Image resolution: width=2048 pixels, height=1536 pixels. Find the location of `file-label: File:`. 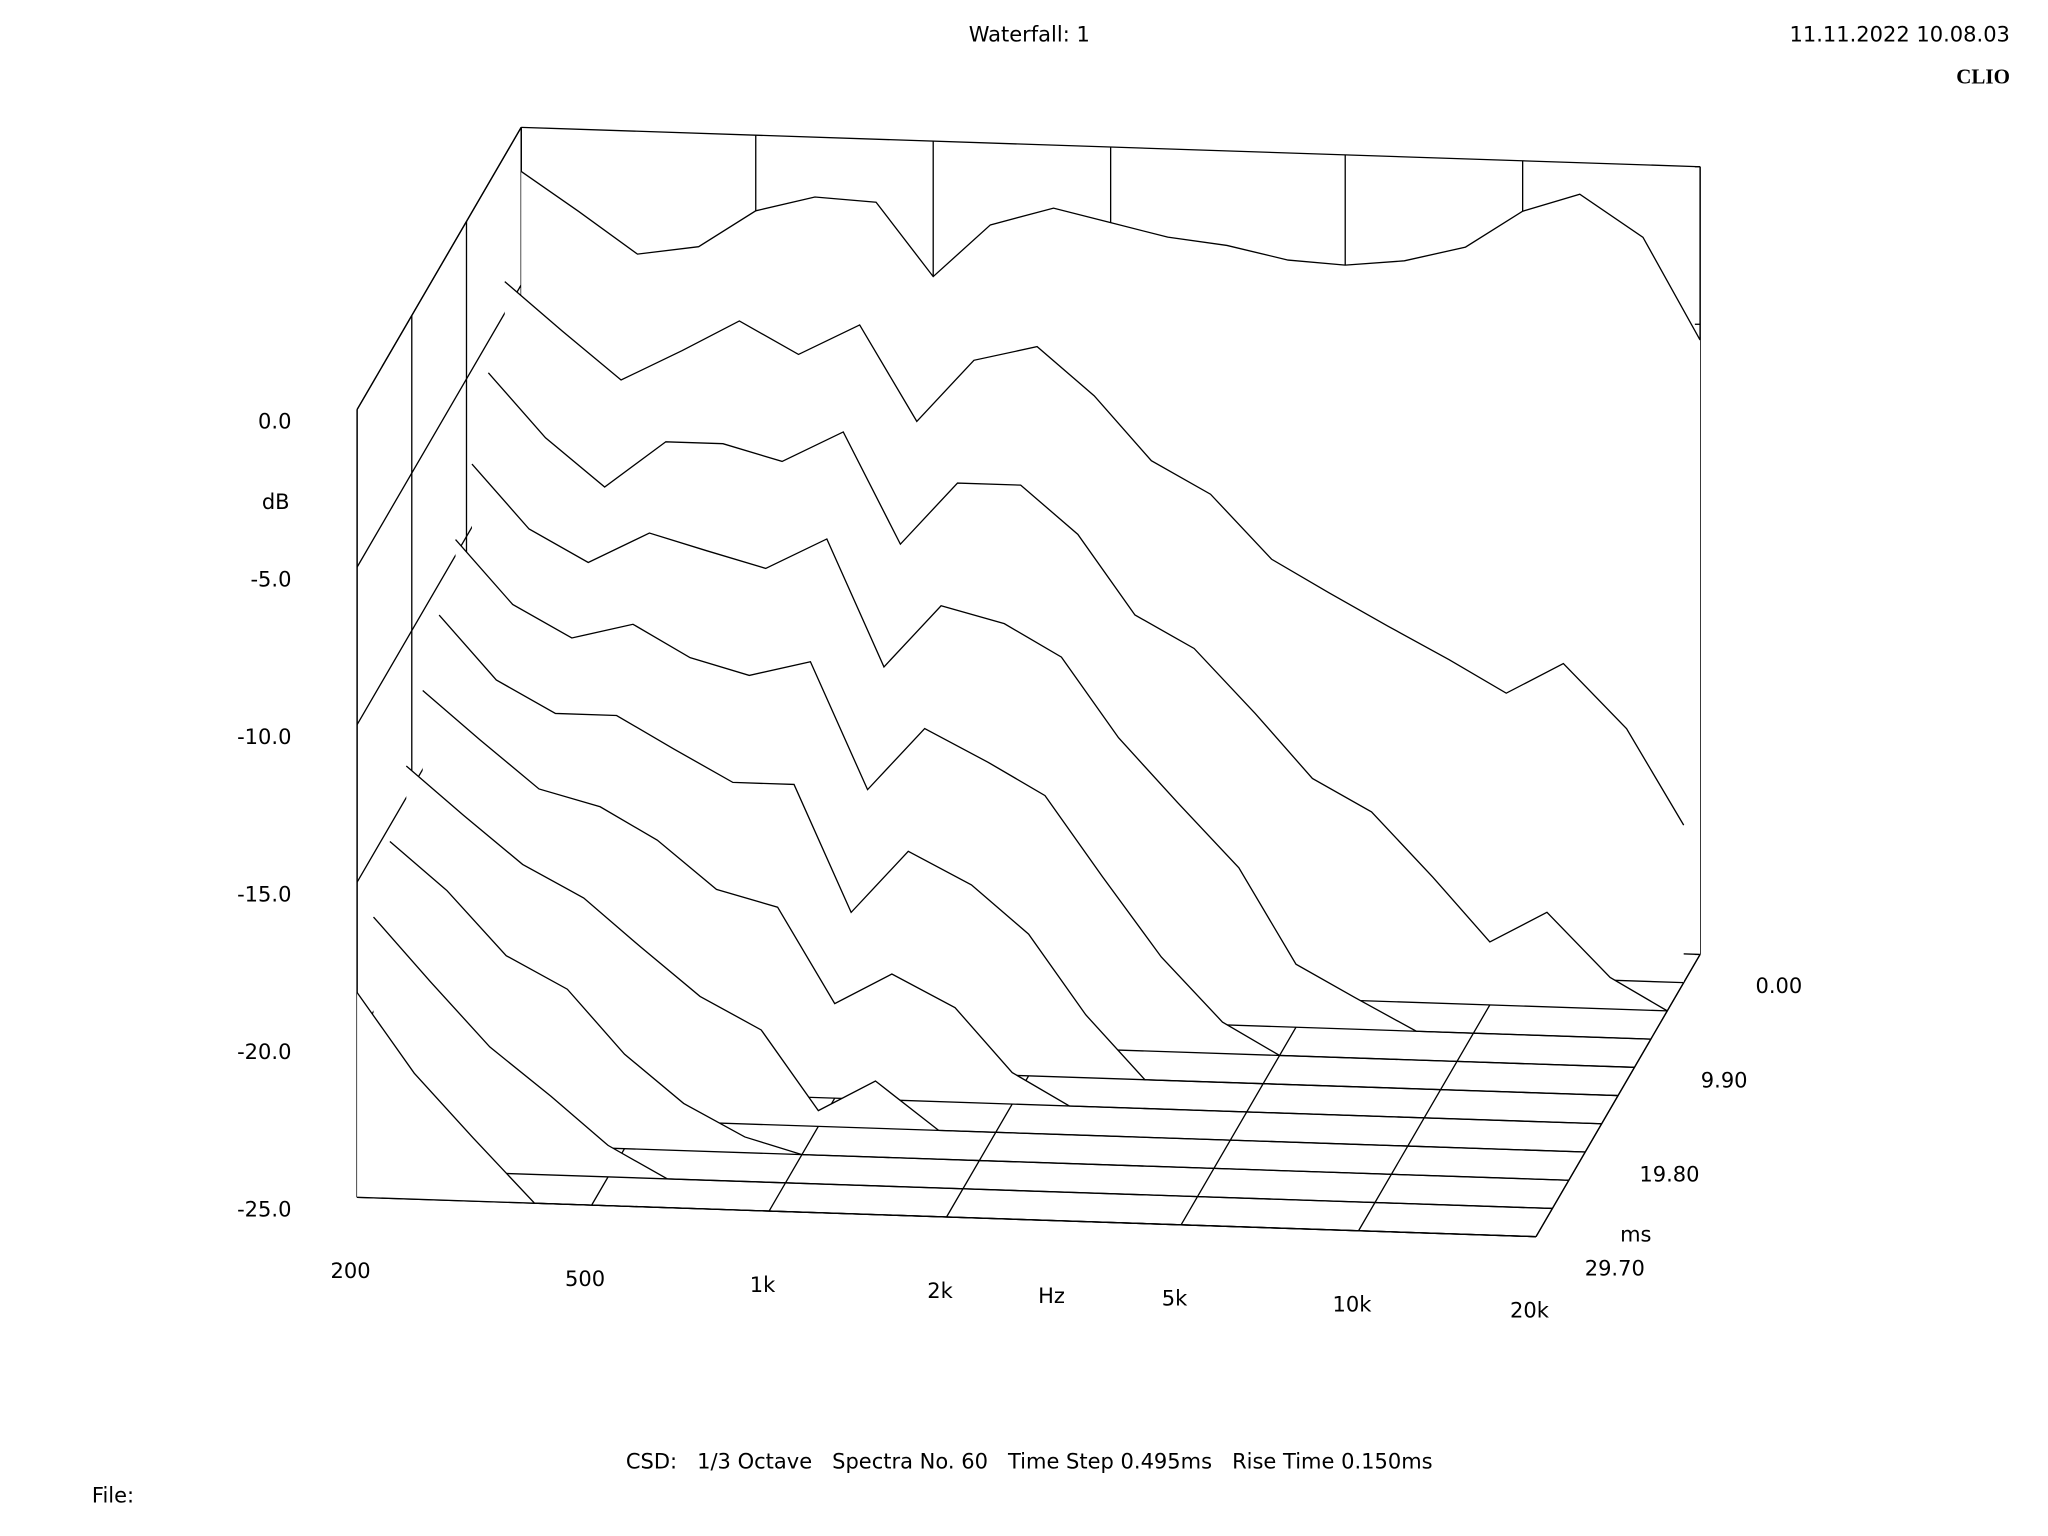

file-label: File: is located at coordinates (113, 1496).